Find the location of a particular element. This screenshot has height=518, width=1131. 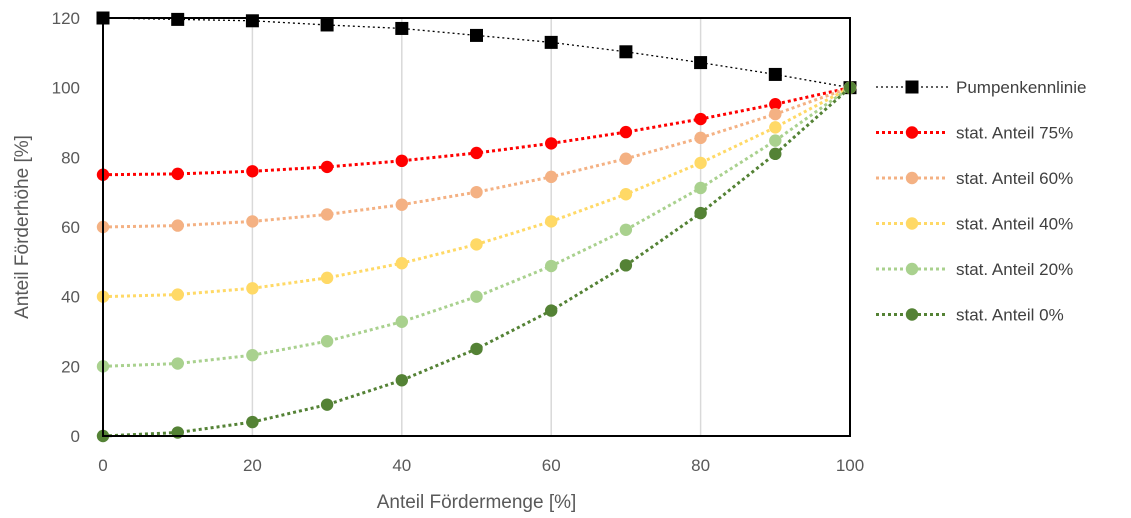

legend-label: stat. Anteil 75% is located at coordinates (1014, 133).